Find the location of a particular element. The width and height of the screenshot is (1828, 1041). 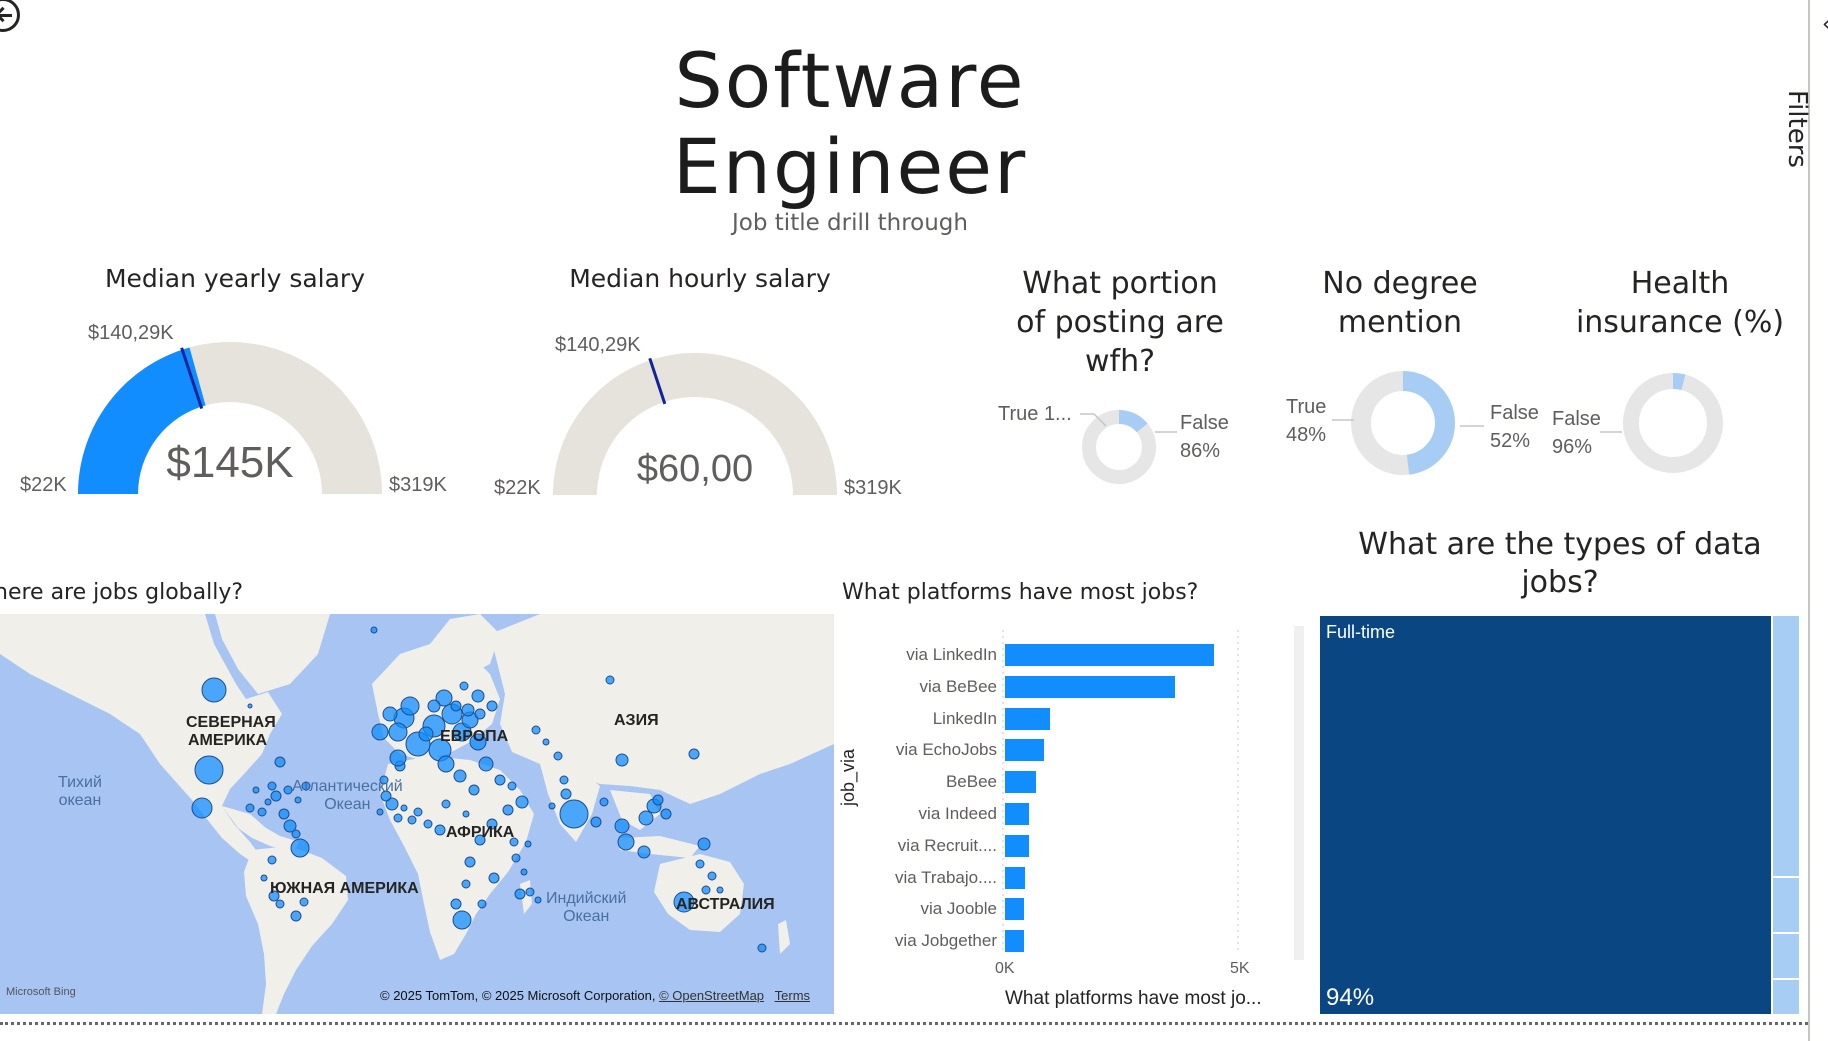

filters-label: Filters is located at coordinates (1797, 129).